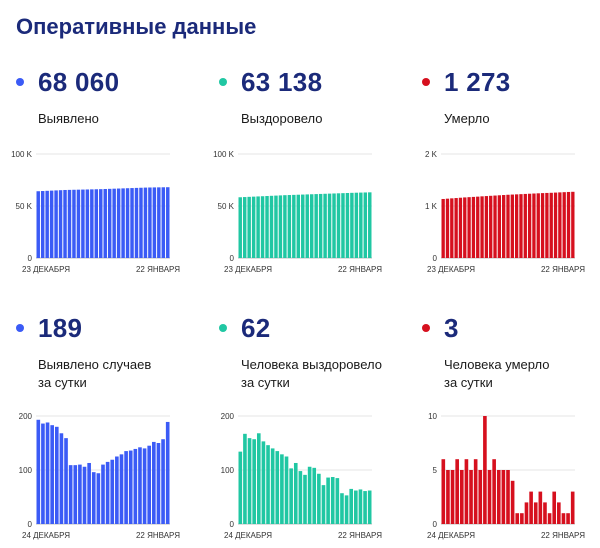 The width and height of the screenshot is (600, 548). What do you see at coordinates (248, 535) in the screenshot?
I see `x-tick-label-start: 24 ДЕКАБРЯ` at bounding box center [248, 535].